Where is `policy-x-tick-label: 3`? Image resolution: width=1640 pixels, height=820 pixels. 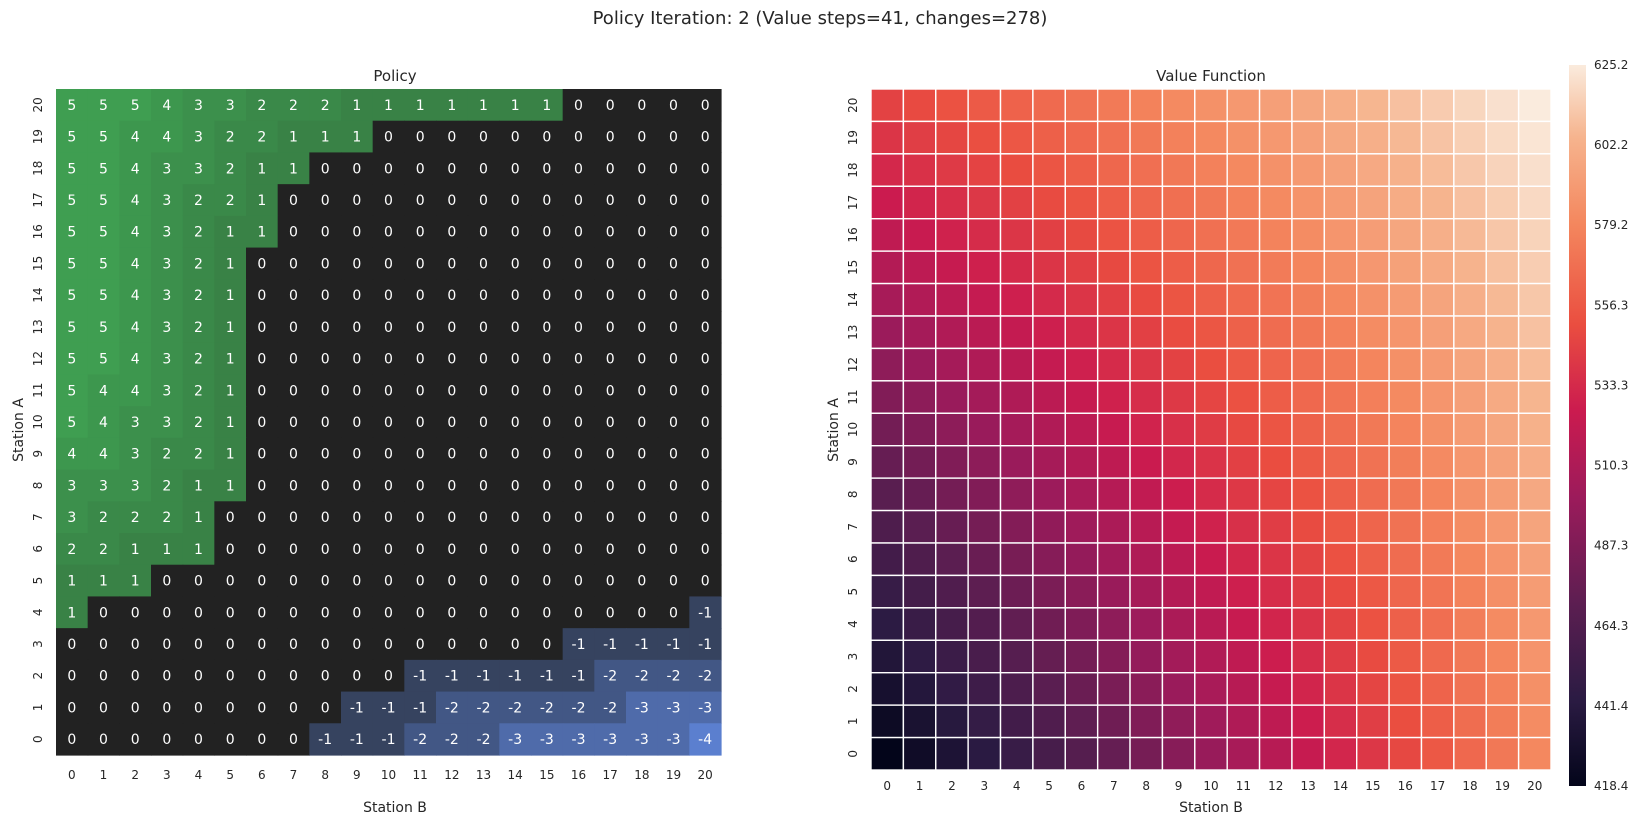
policy-x-tick-label: 3 is located at coordinates (167, 775).